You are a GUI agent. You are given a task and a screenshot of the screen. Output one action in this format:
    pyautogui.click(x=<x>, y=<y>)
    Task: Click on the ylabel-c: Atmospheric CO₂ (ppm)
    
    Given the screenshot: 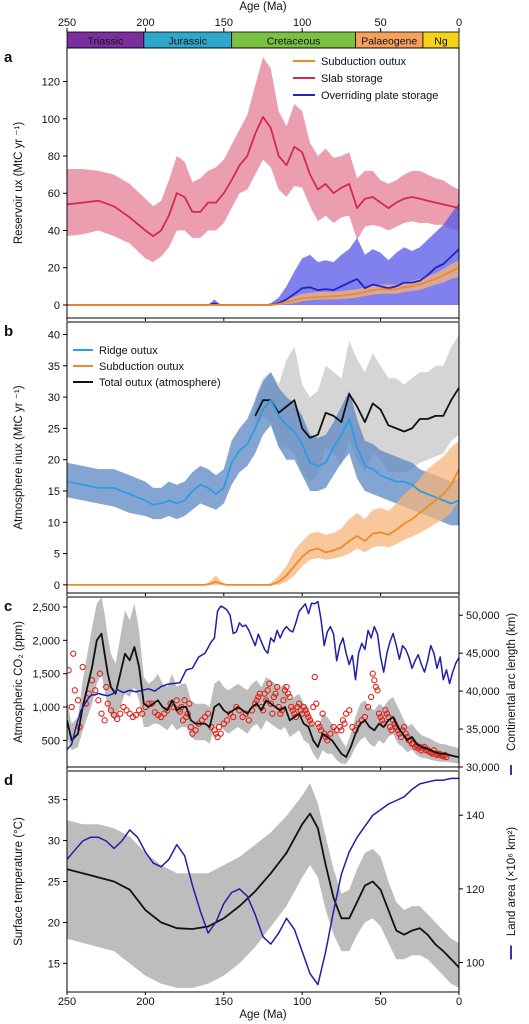 What is the action you would take?
    pyautogui.click(x=19, y=682)
    